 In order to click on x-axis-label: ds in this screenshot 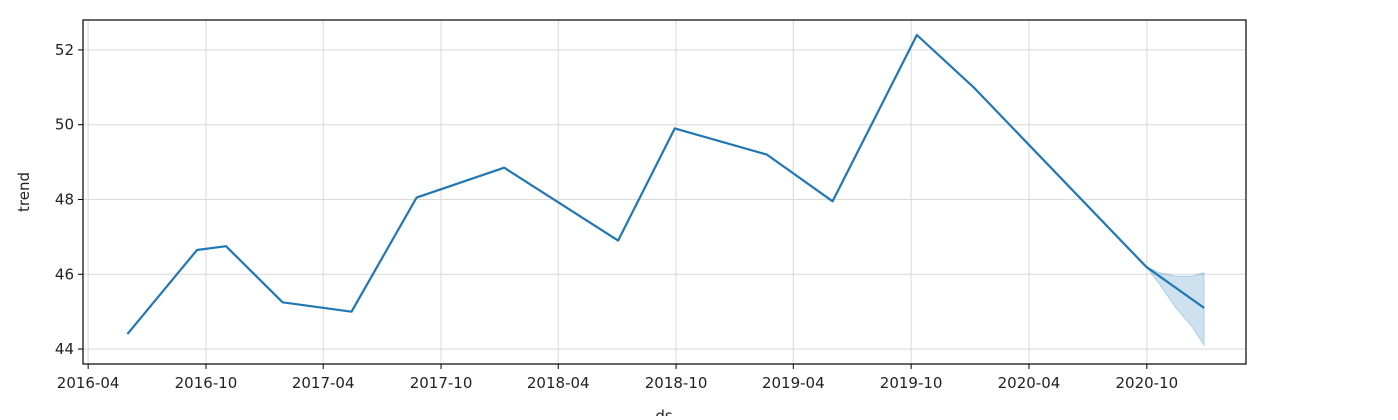, I will do `click(664, 411)`.